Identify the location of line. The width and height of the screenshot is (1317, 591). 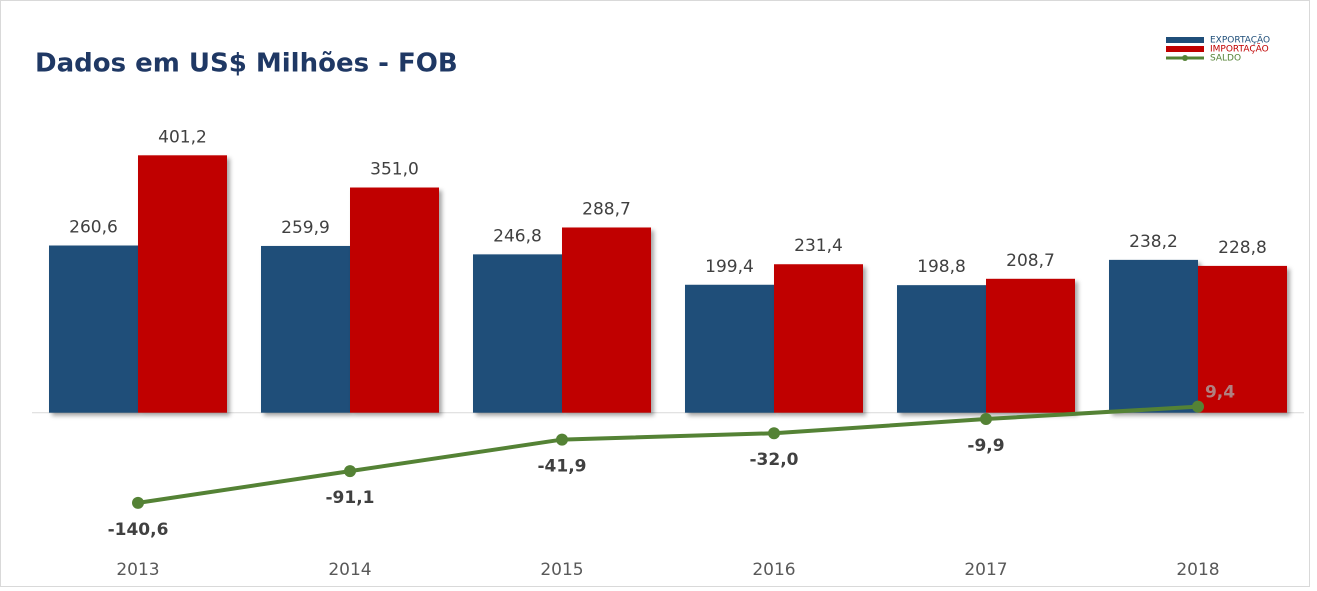
(668, 454).